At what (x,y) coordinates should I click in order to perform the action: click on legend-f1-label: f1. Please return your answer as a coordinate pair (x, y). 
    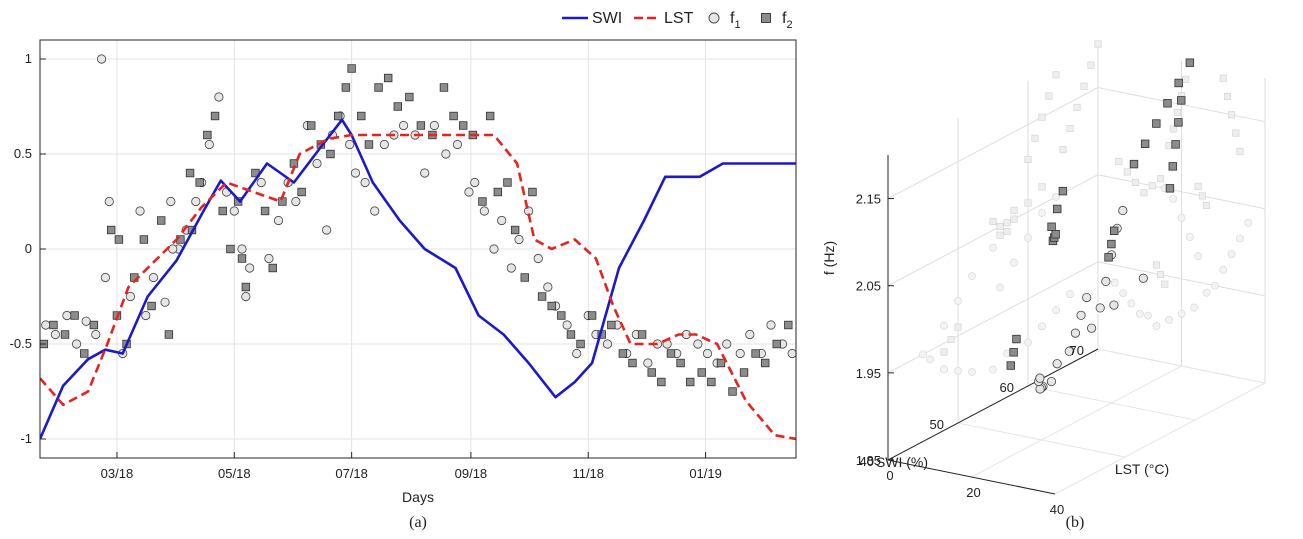
    Looking at the image, I should click on (735, 20).